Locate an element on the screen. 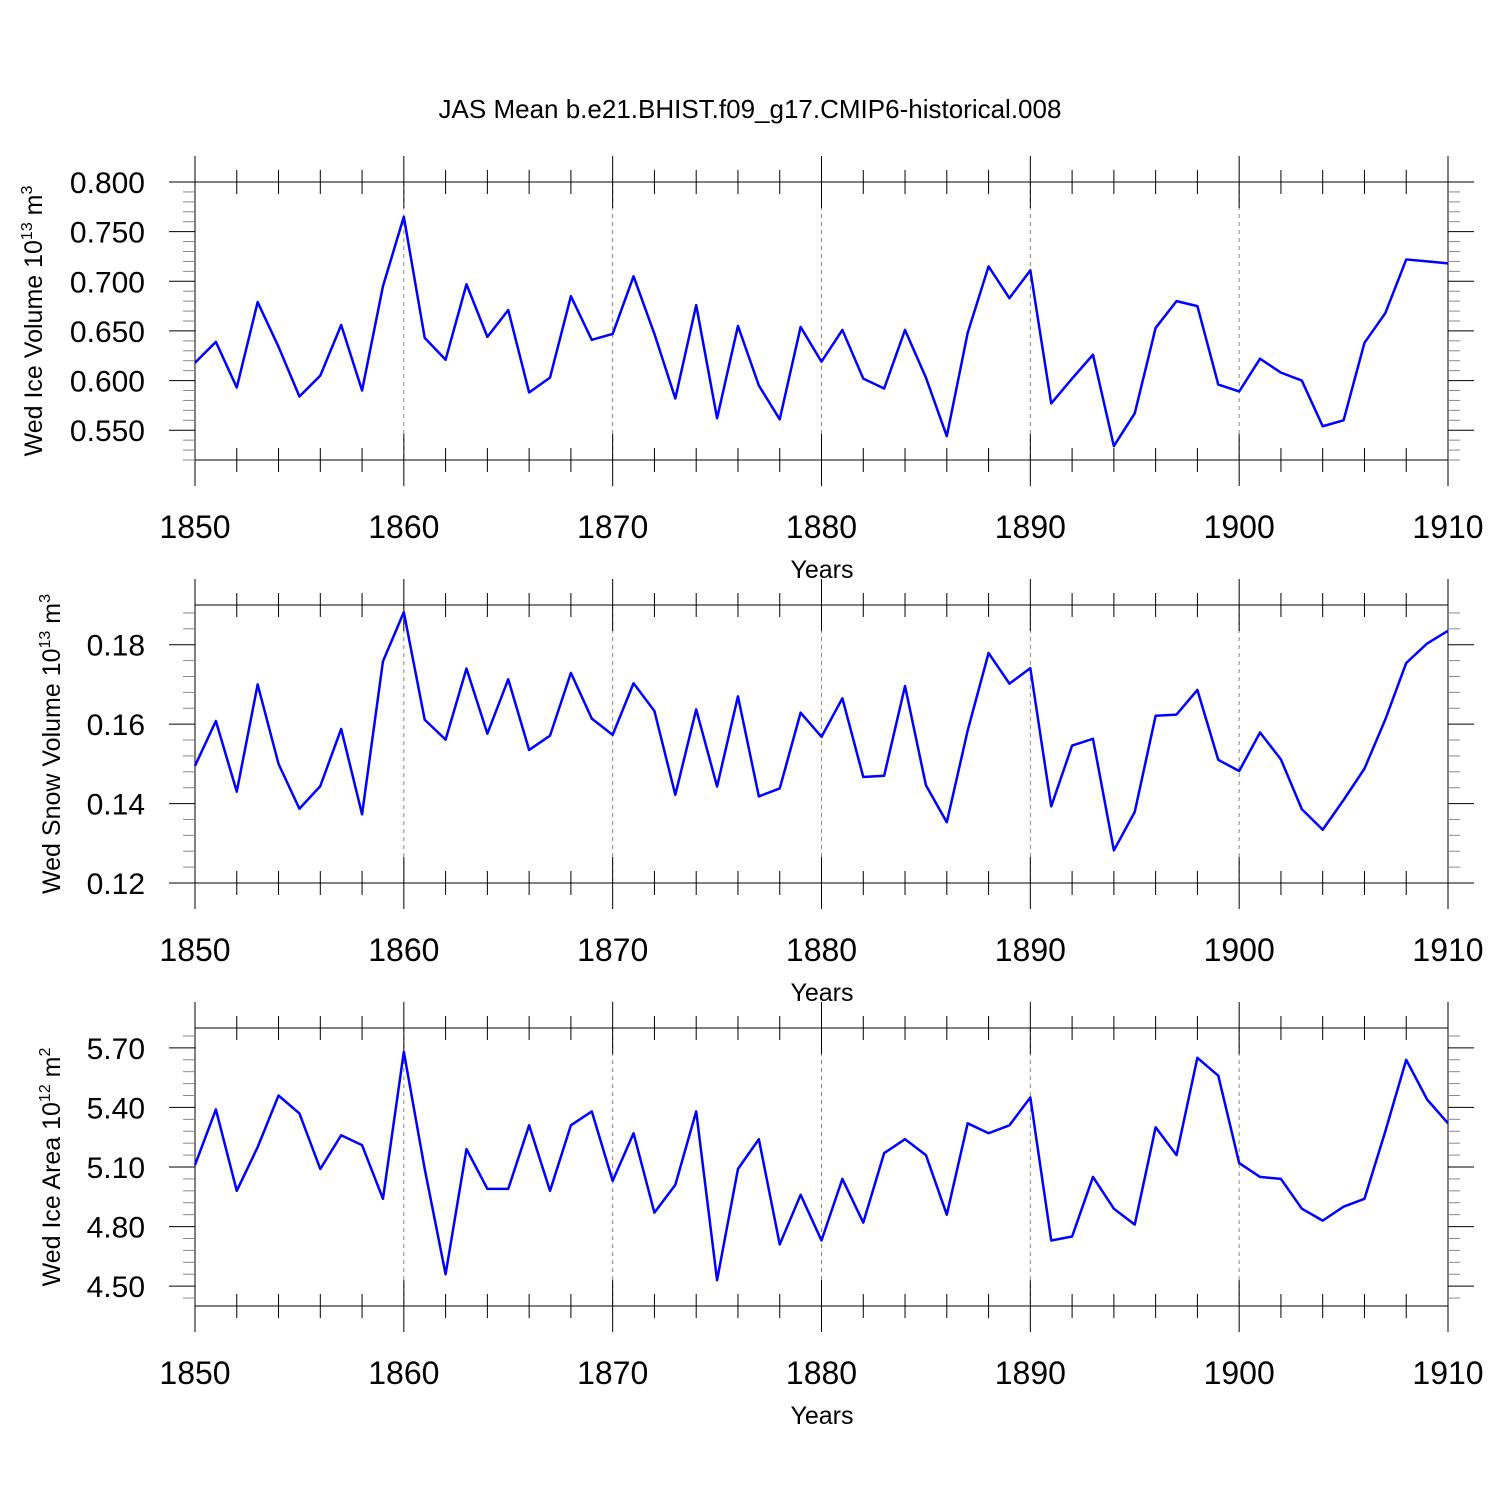 The width and height of the screenshot is (1500, 1500). x-tick-label-snow-volume-1910: 1910 is located at coordinates (1447, 950).